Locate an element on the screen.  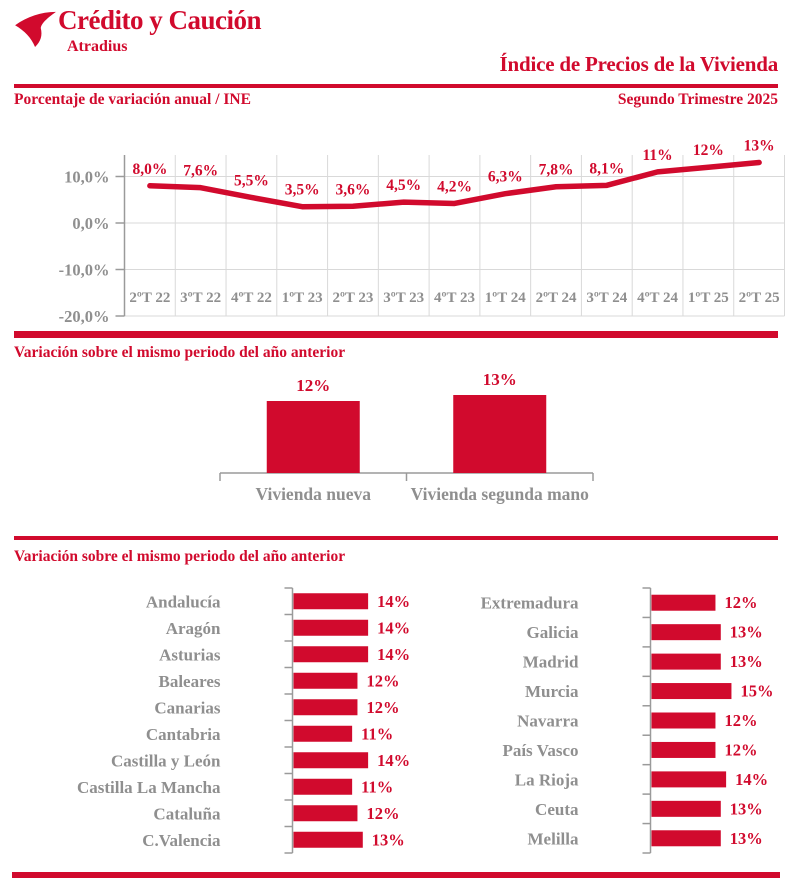
data-label: 12% is located at coordinates (708, 150).